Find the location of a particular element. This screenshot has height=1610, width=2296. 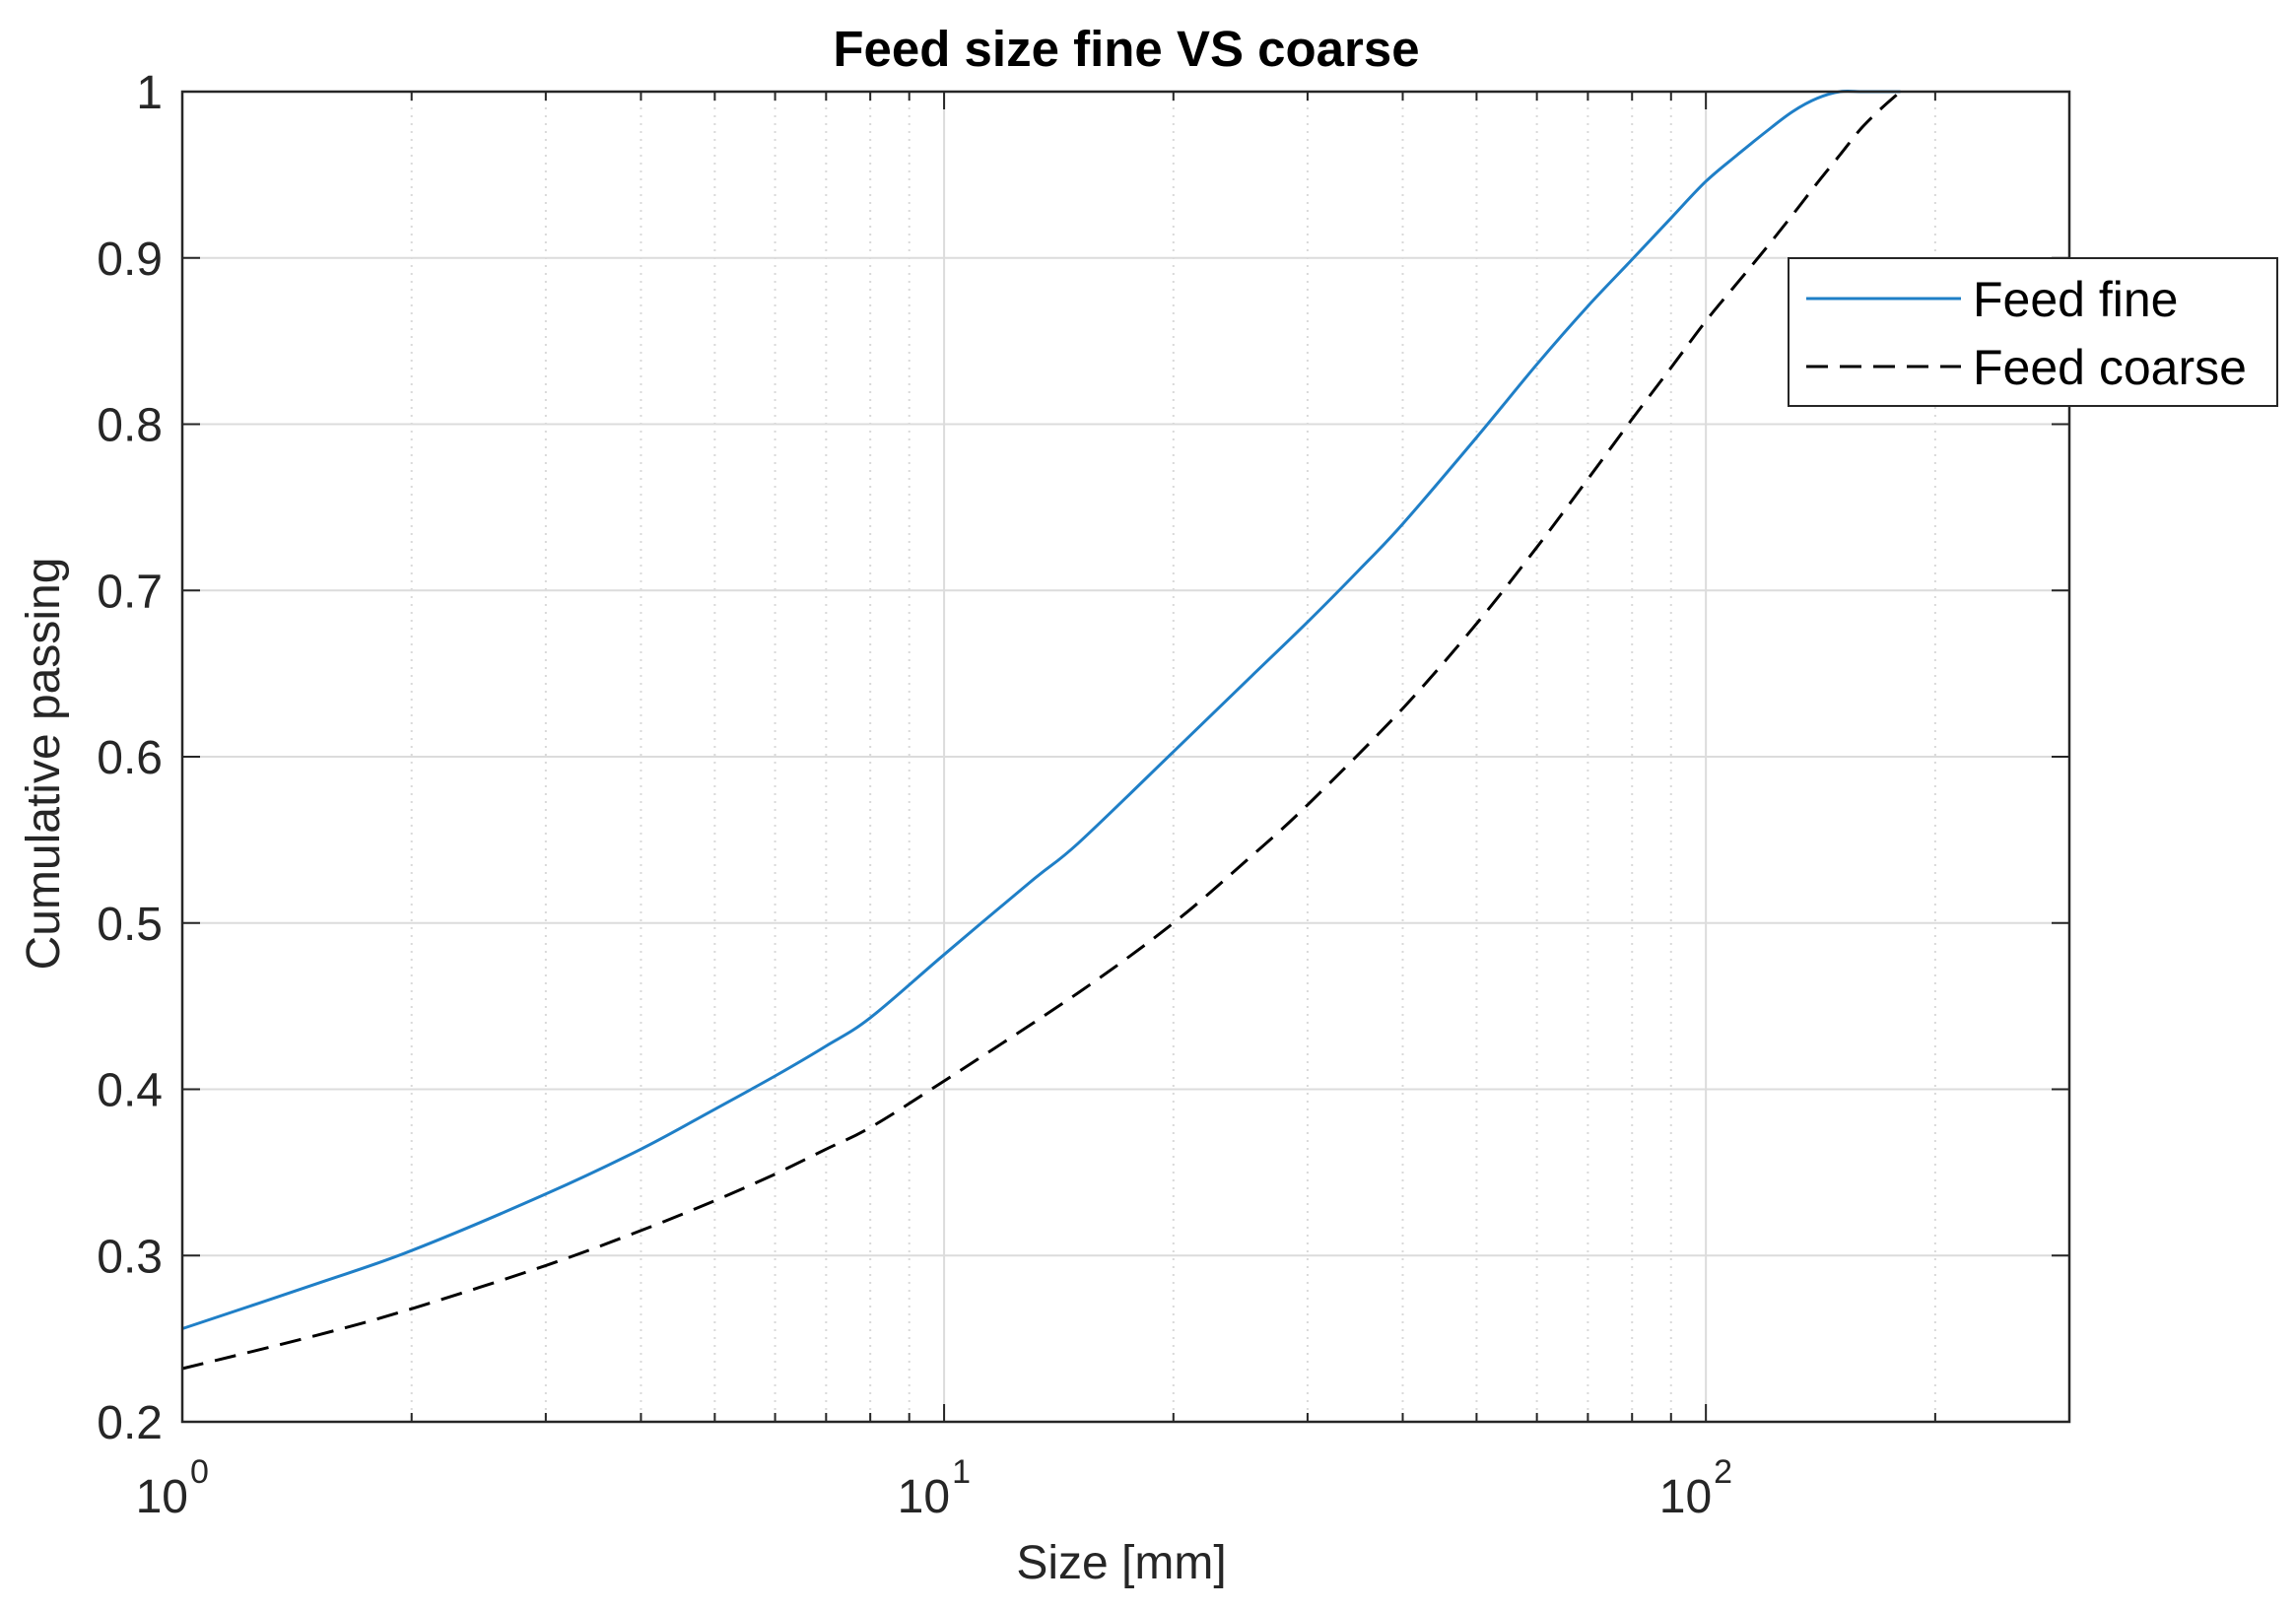

y-tick-label: 0.8 is located at coordinates (130, 426).